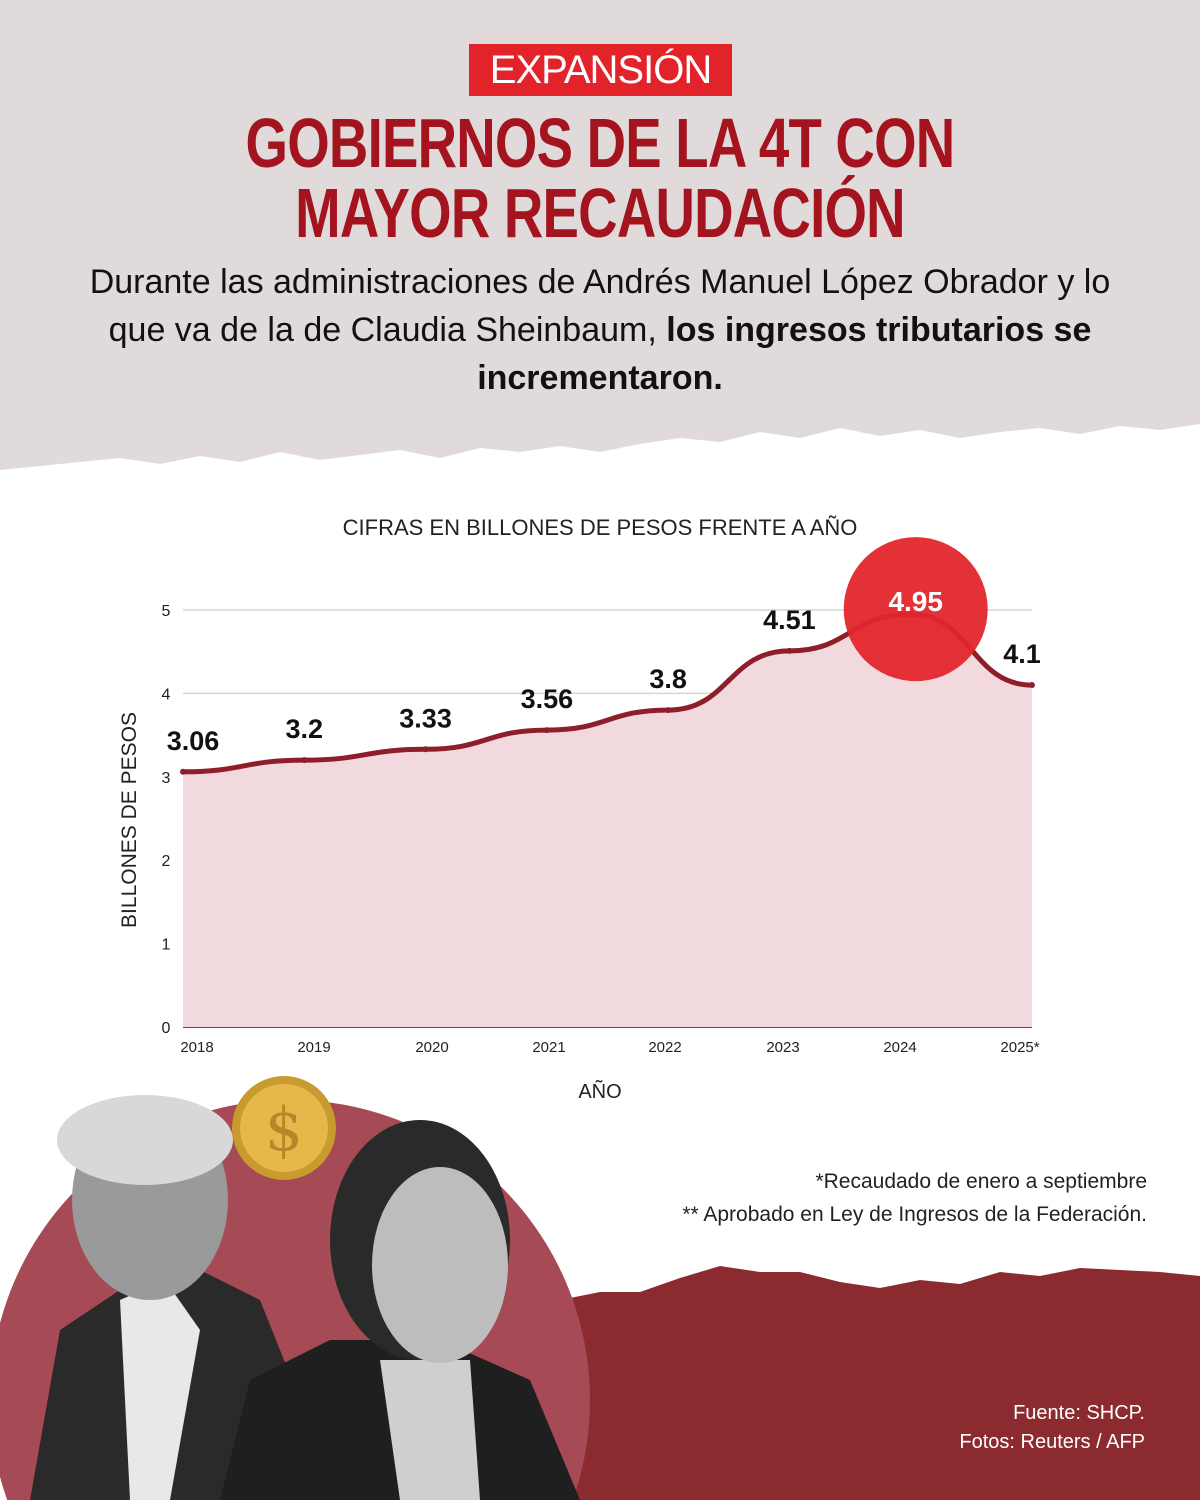  Describe the element at coordinates (1079, 1413) in the screenshot. I see `source-text: Fuente: SHCP.` at that location.